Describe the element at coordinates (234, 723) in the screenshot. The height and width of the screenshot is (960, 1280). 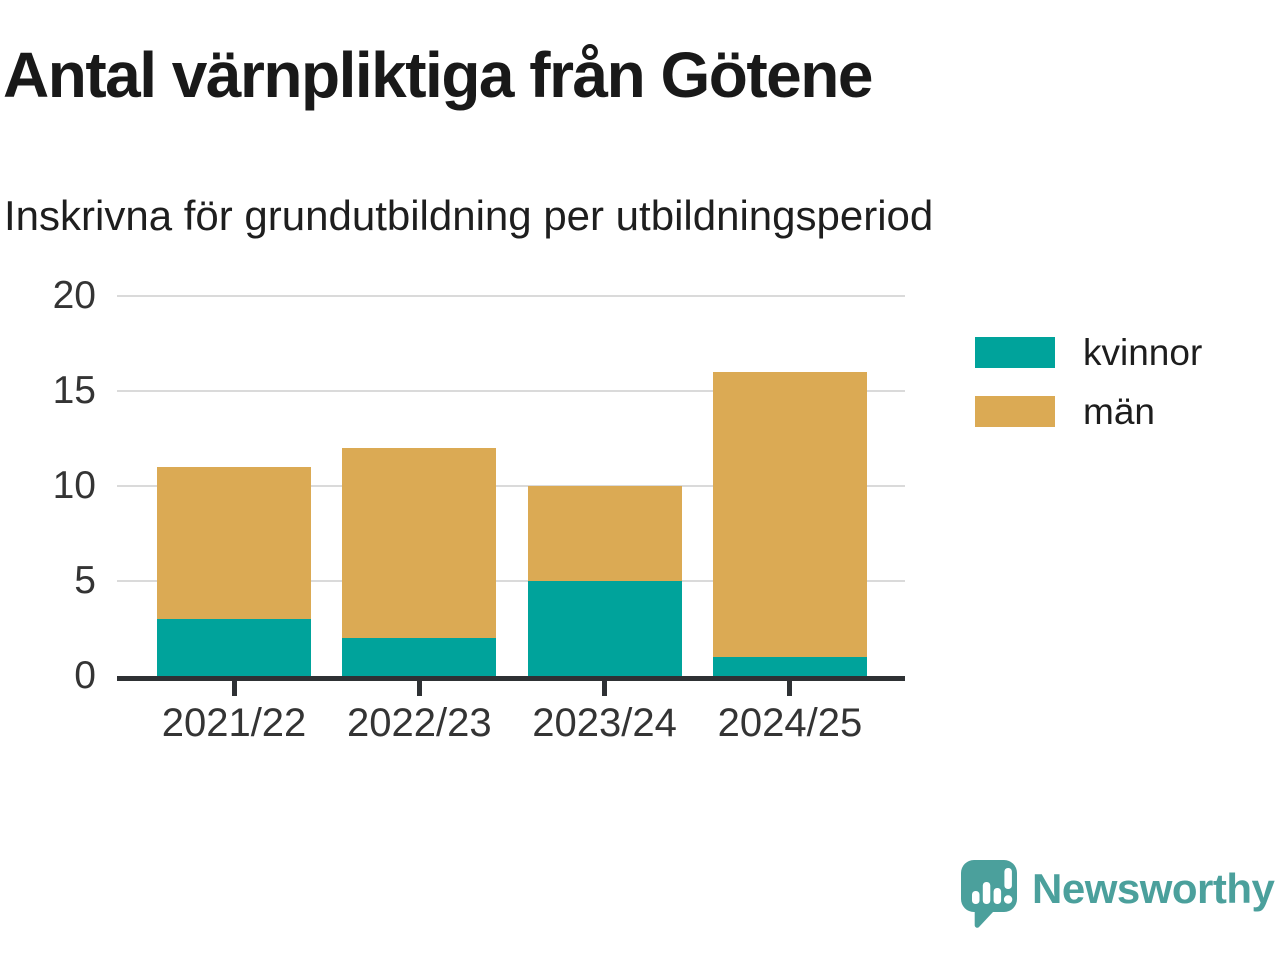
I see `x-axis-label-2021/22: 2021/22` at that location.